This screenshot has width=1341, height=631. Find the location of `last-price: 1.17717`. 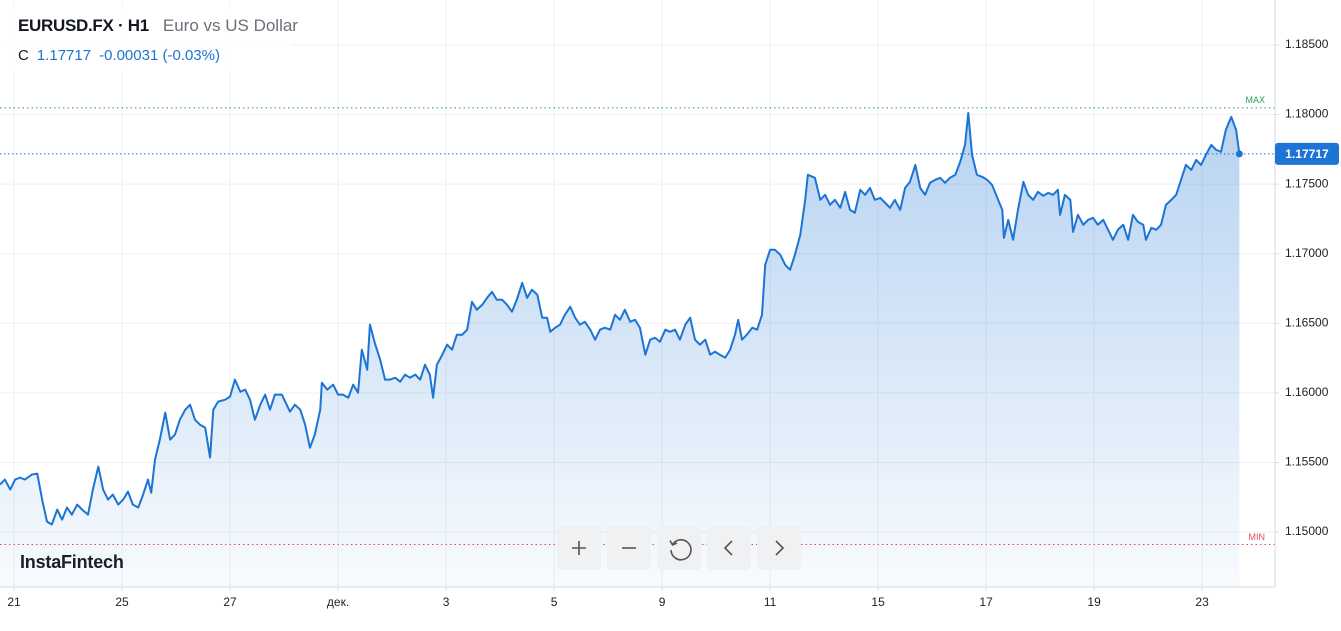

last-price: 1.17717 is located at coordinates (64, 55).